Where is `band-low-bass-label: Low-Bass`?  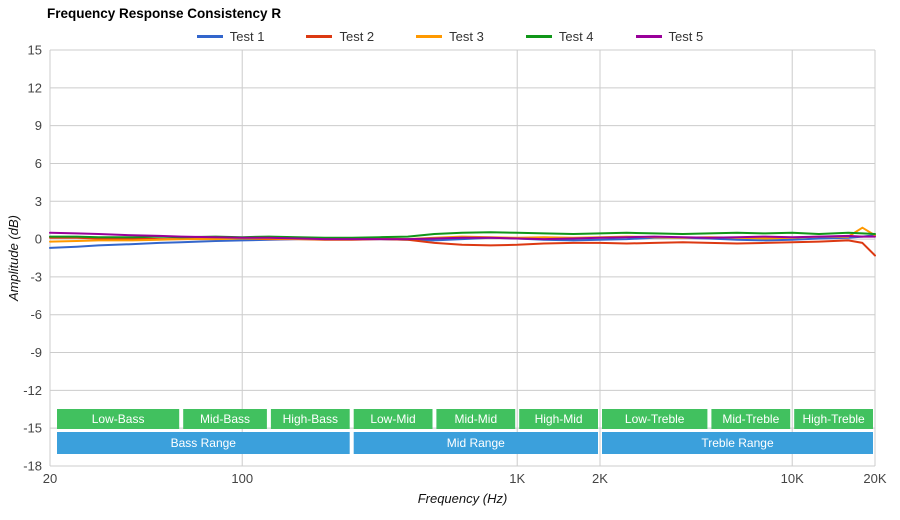
band-low-bass-label: Low-Bass is located at coordinates (118, 419).